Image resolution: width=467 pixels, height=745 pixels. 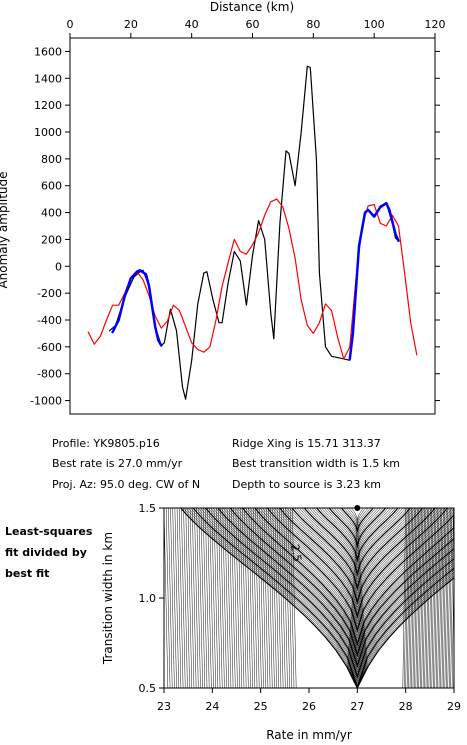 I want to click on profile-y-tick-label: 1200, so click(x=48, y=105).